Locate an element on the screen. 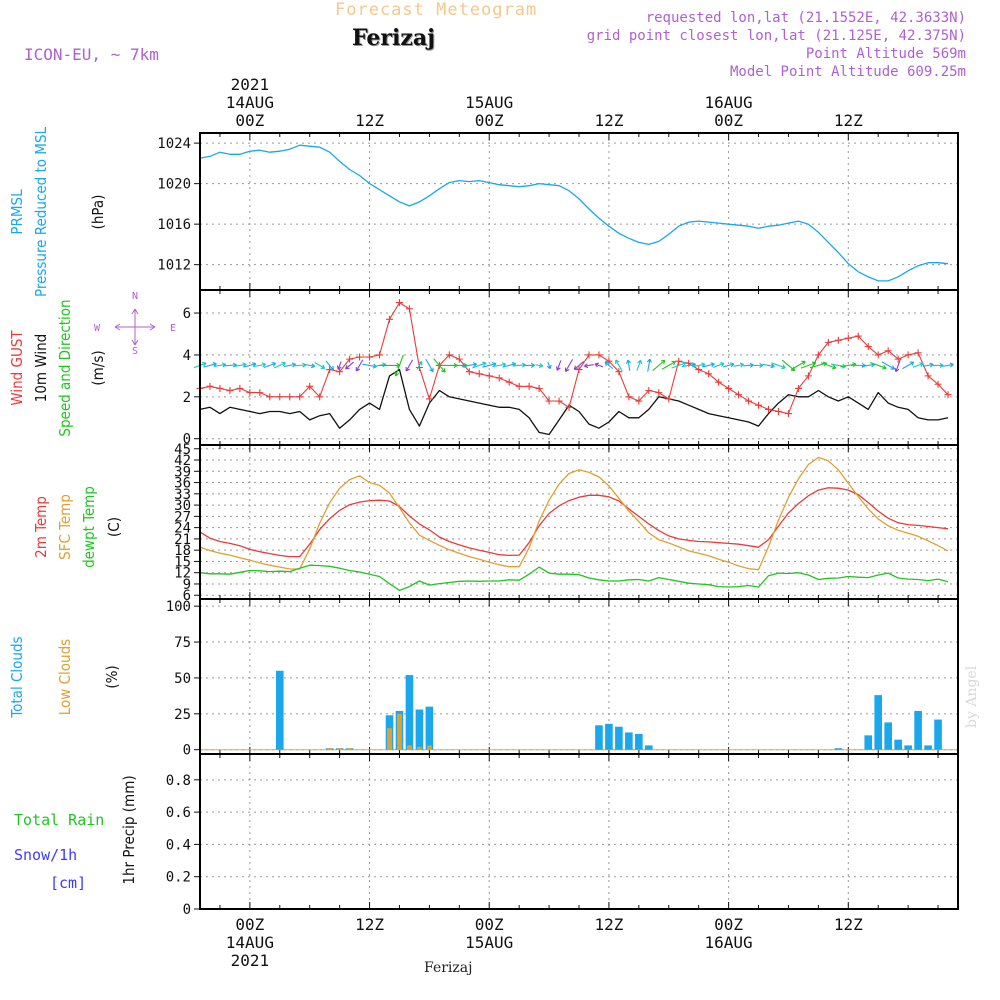 This screenshot has height=1000, width=1000. y-tick-label: 0.8 is located at coordinates (178, 781).